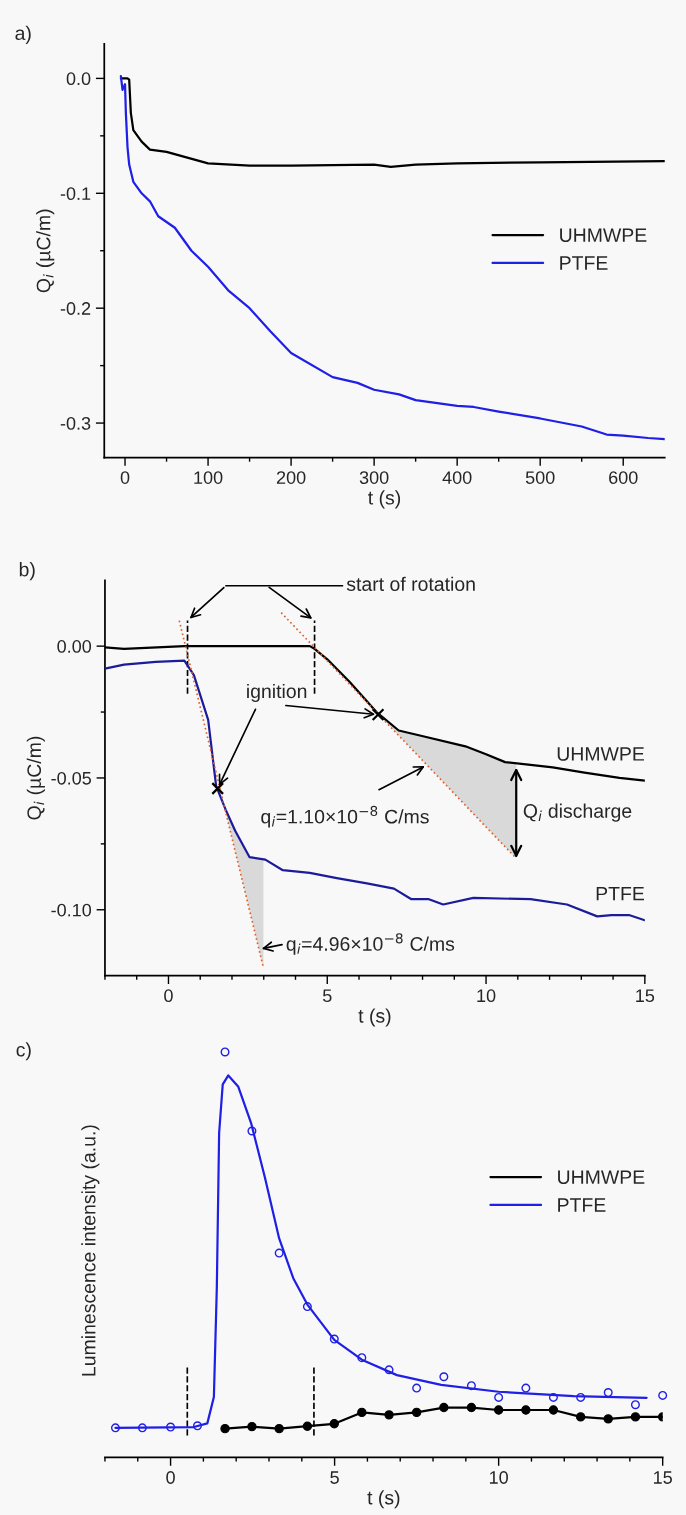 The height and width of the screenshot is (1515, 686). What do you see at coordinates (71, 778) in the screenshot?
I see `y-tick-label: -0.05` at bounding box center [71, 778].